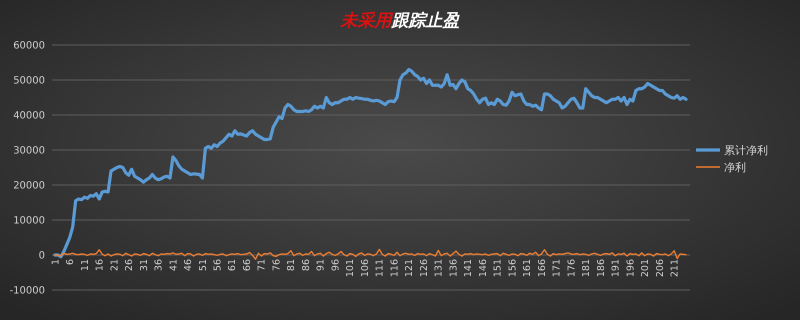  Describe the element at coordinates (394, 268) in the screenshot. I see `x-tick-label: 116` at that location.